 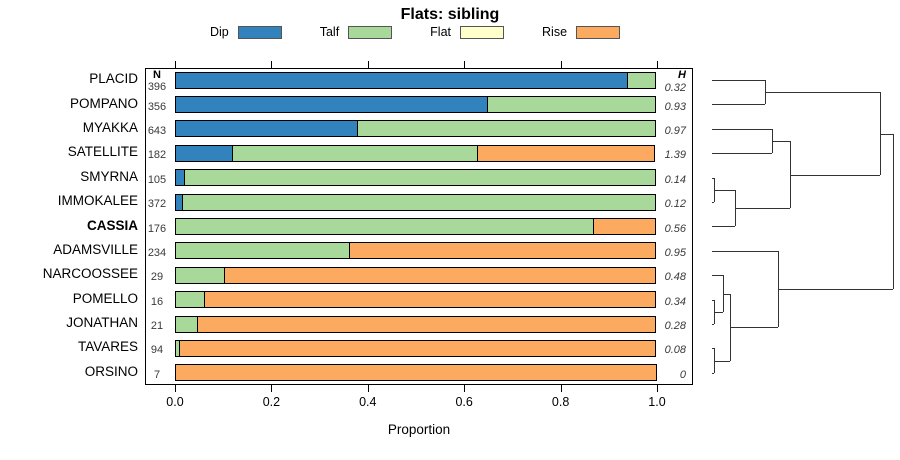 What do you see at coordinates (157, 326) in the screenshot?
I see `n-value: 21` at bounding box center [157, 326].